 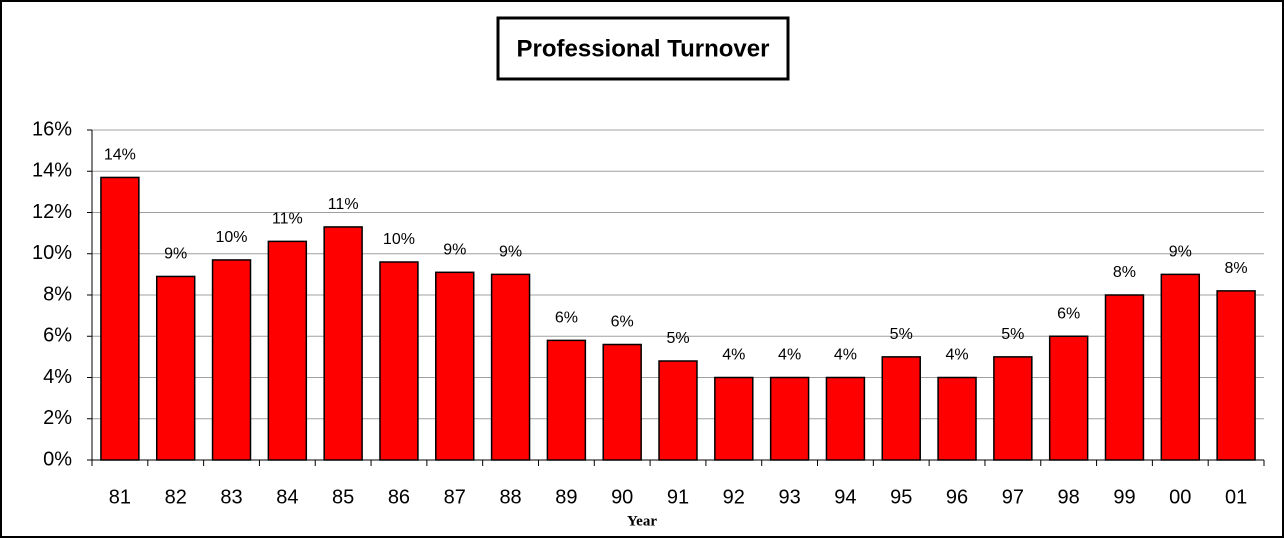 I want to click on y-tick-label: 8%, so click(x=57, y=294).